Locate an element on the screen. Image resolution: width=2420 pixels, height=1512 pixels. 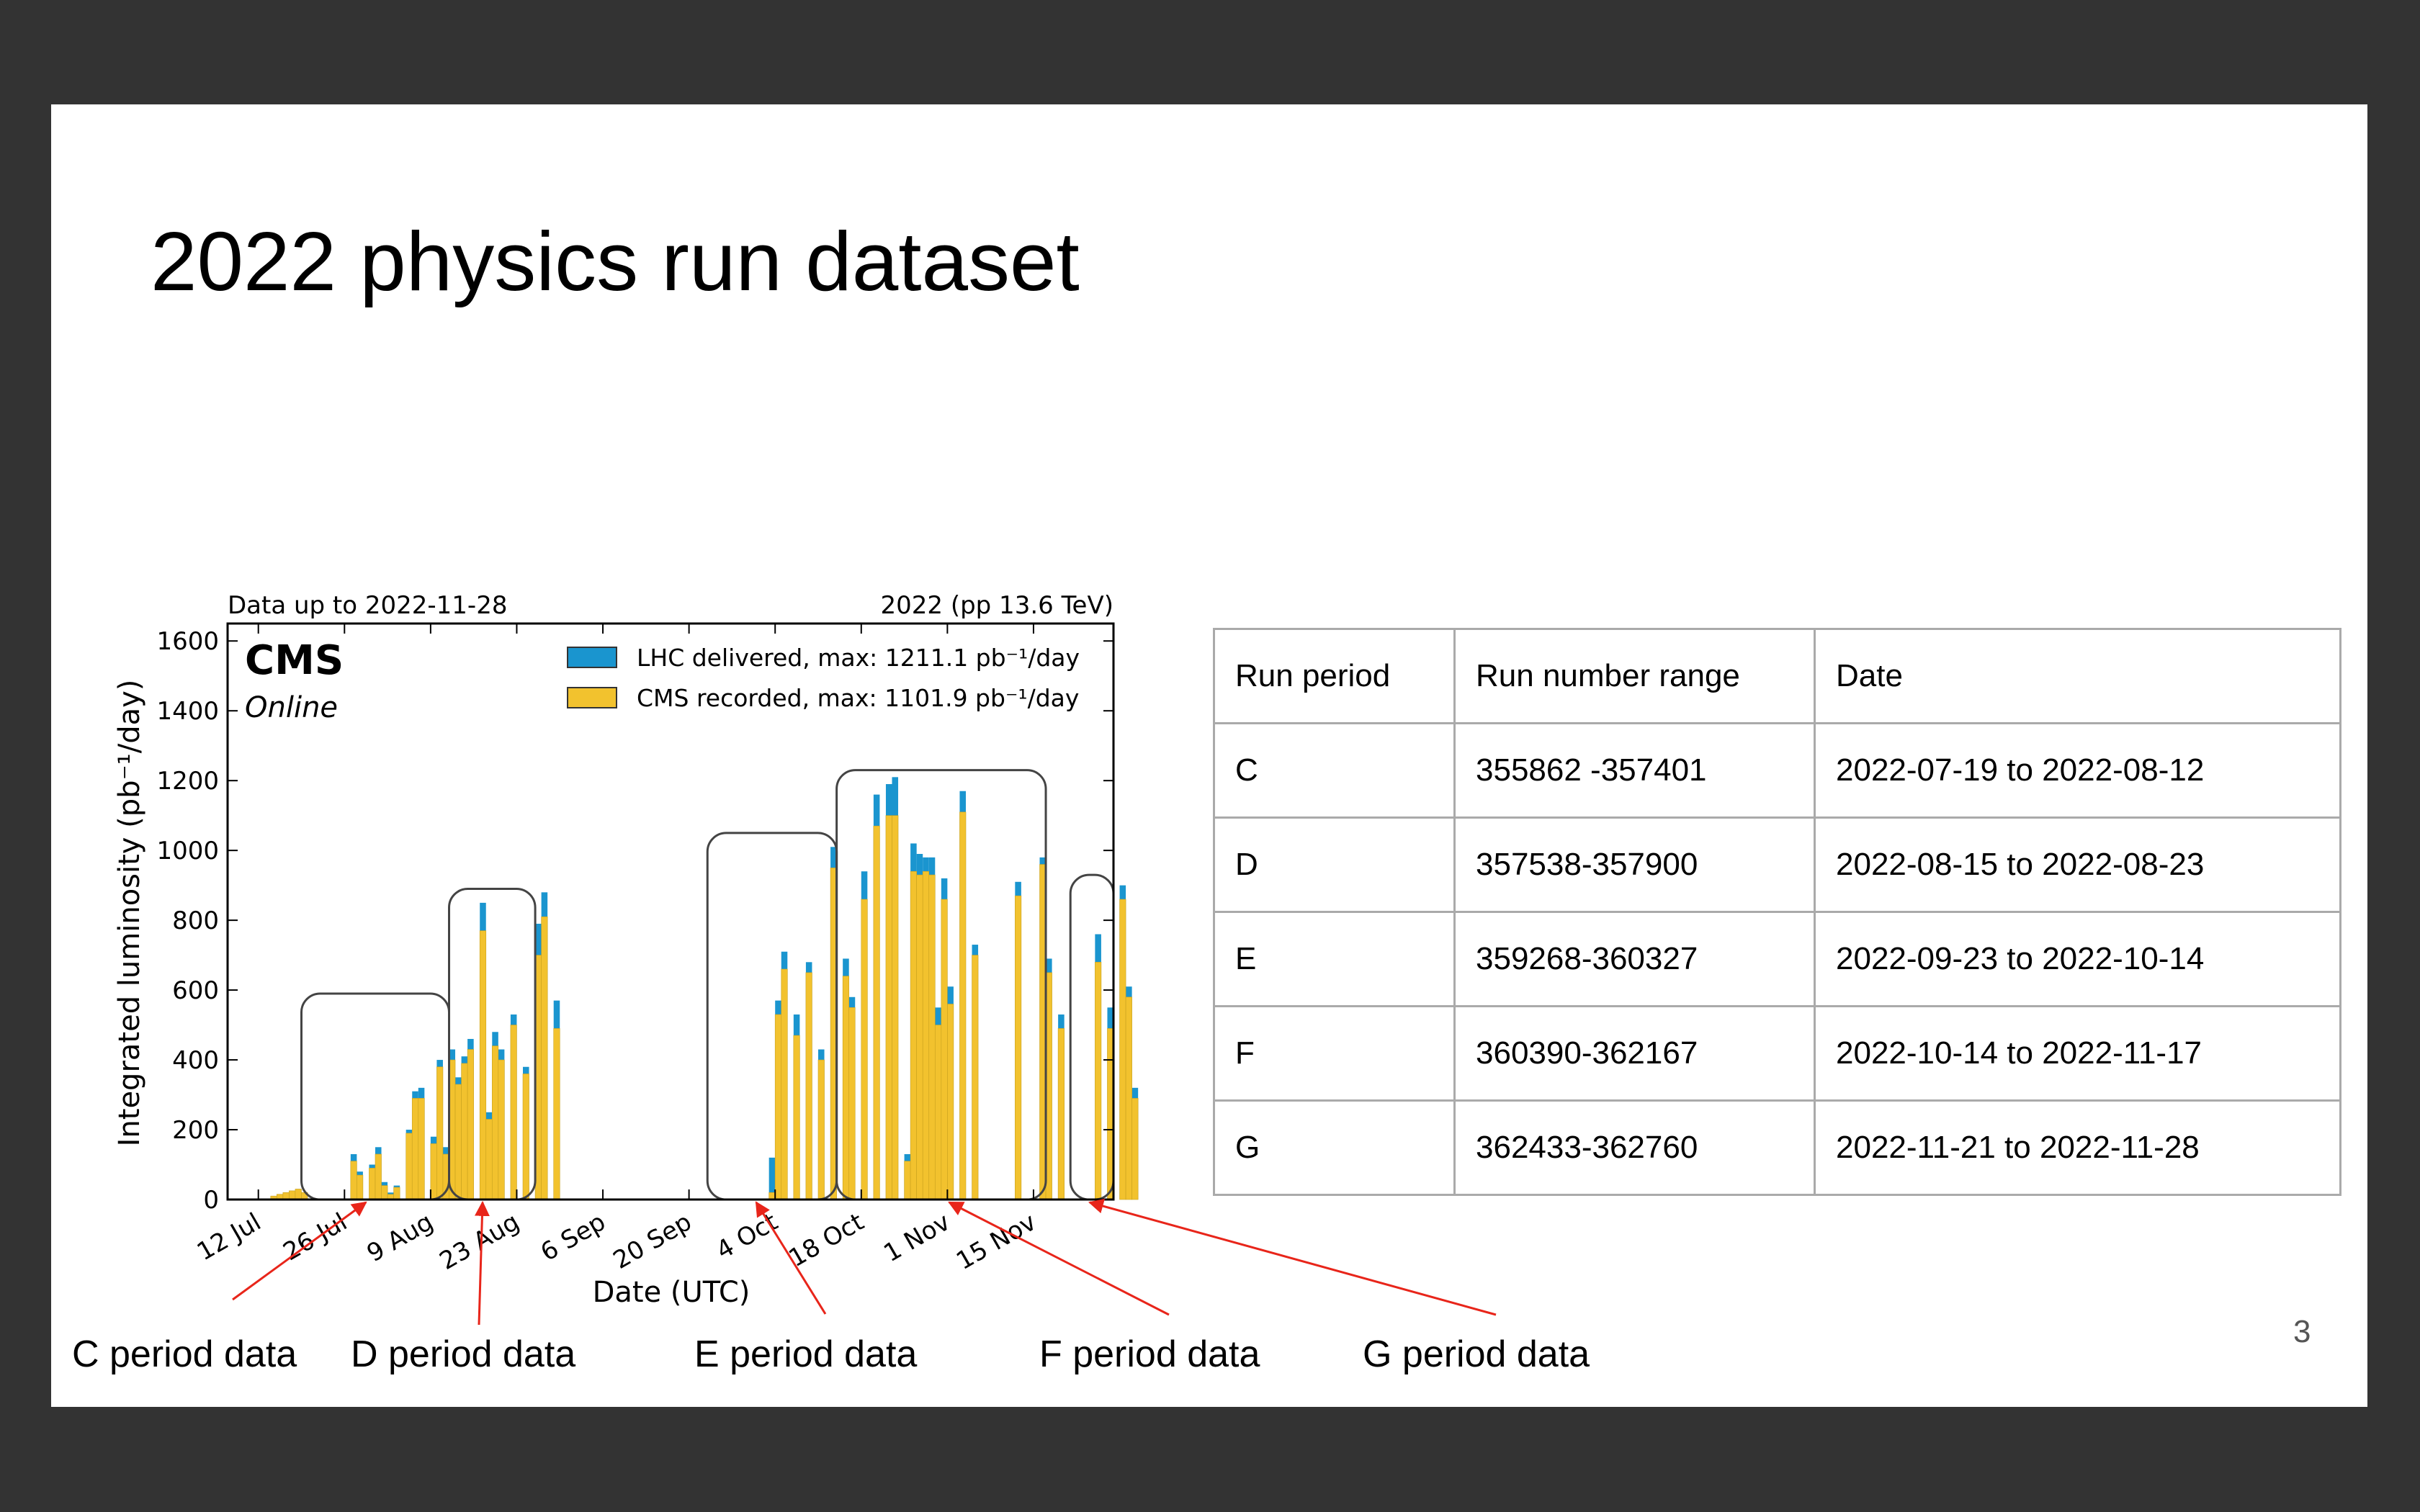
cell-date: 2022-10-14 to 2022-11-17 is located at coordinates (2077, 1053).